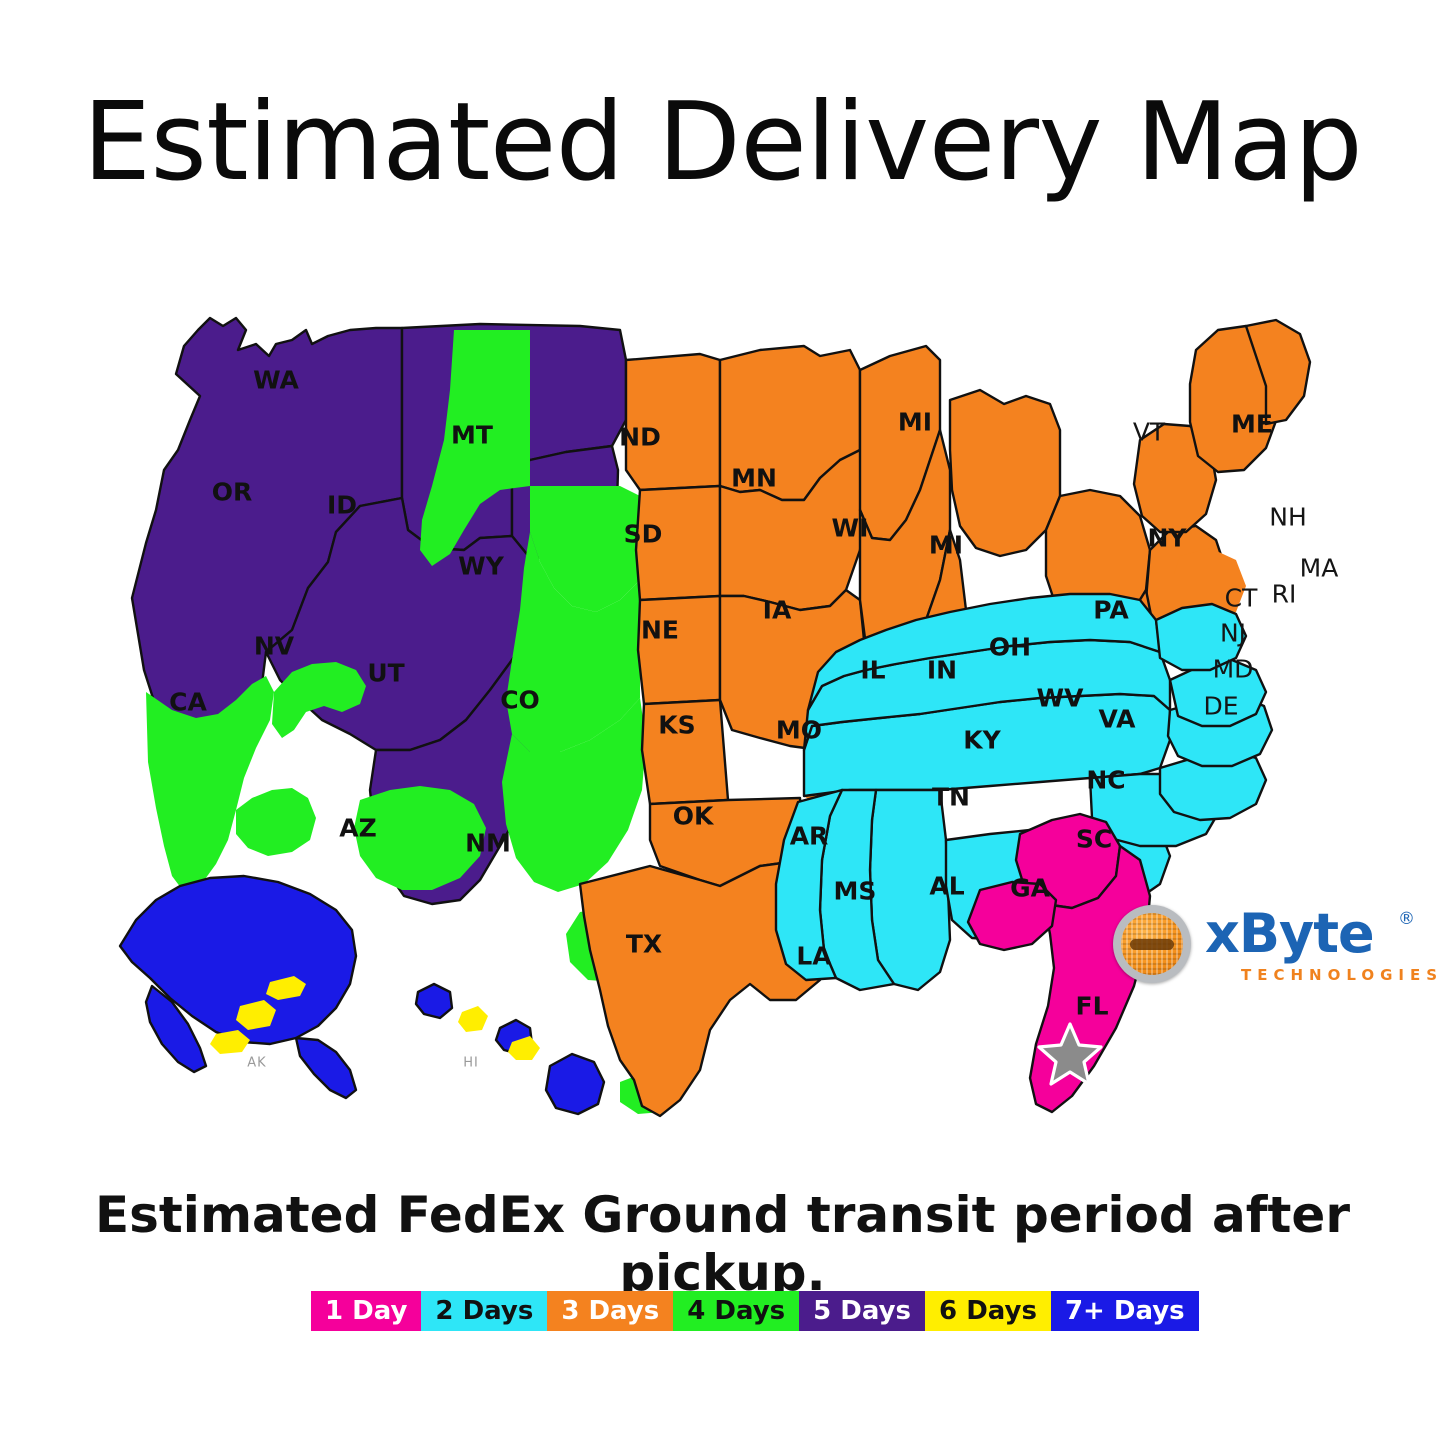  I want to click on xbyte-tagline: TECHNOLOGIES, so click(1342, 975).